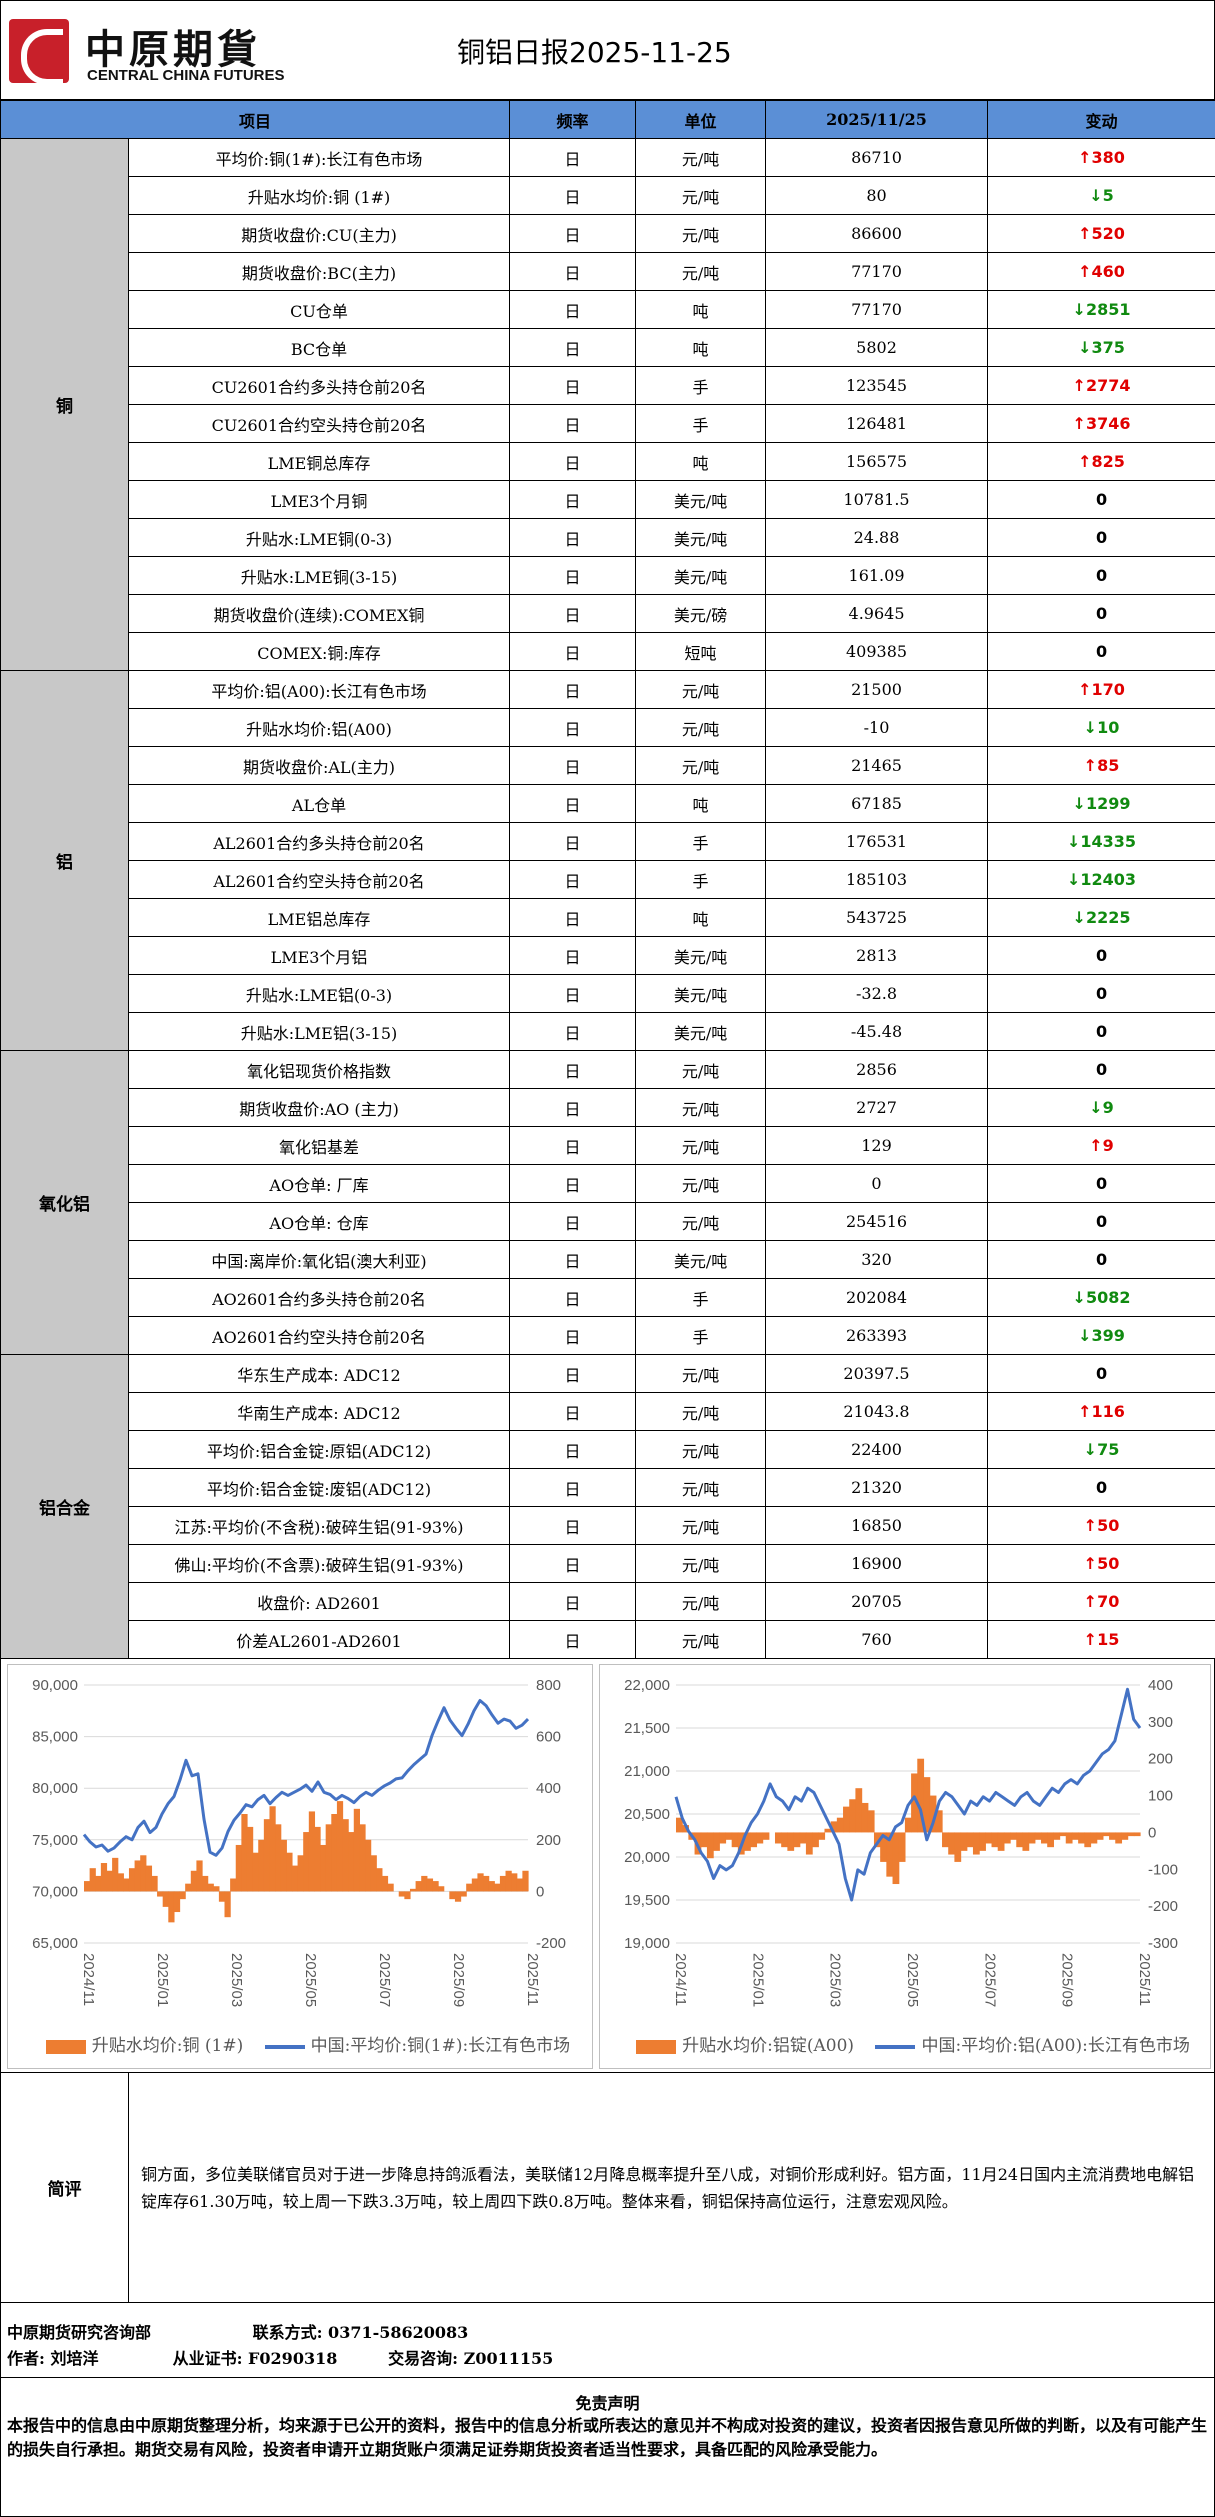  Describe the element at coordinates (1108, 1563) in the screenshot. I see `change-value: 50` at that location.